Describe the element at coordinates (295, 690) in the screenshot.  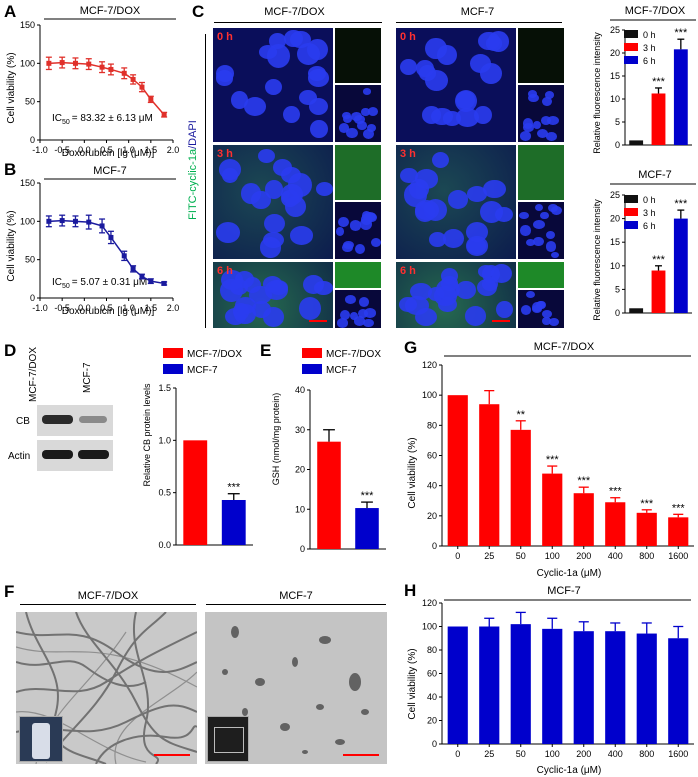
I see `aggregate-particles` at that location.